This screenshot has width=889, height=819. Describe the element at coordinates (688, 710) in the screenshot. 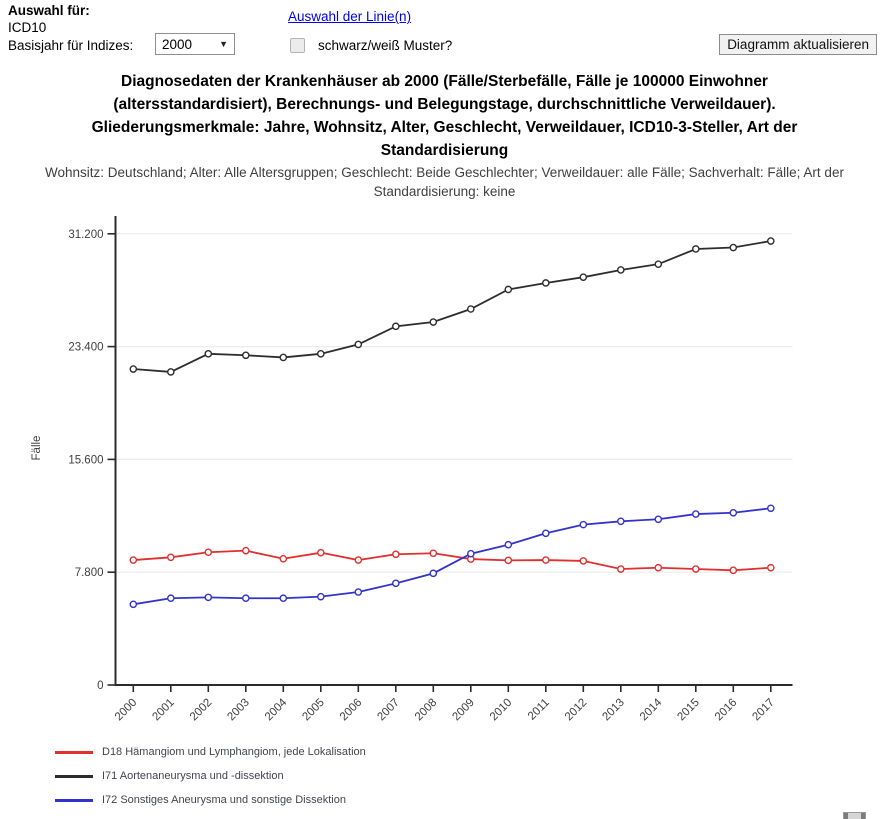

I see `x-tick-label: 2015` at that location.